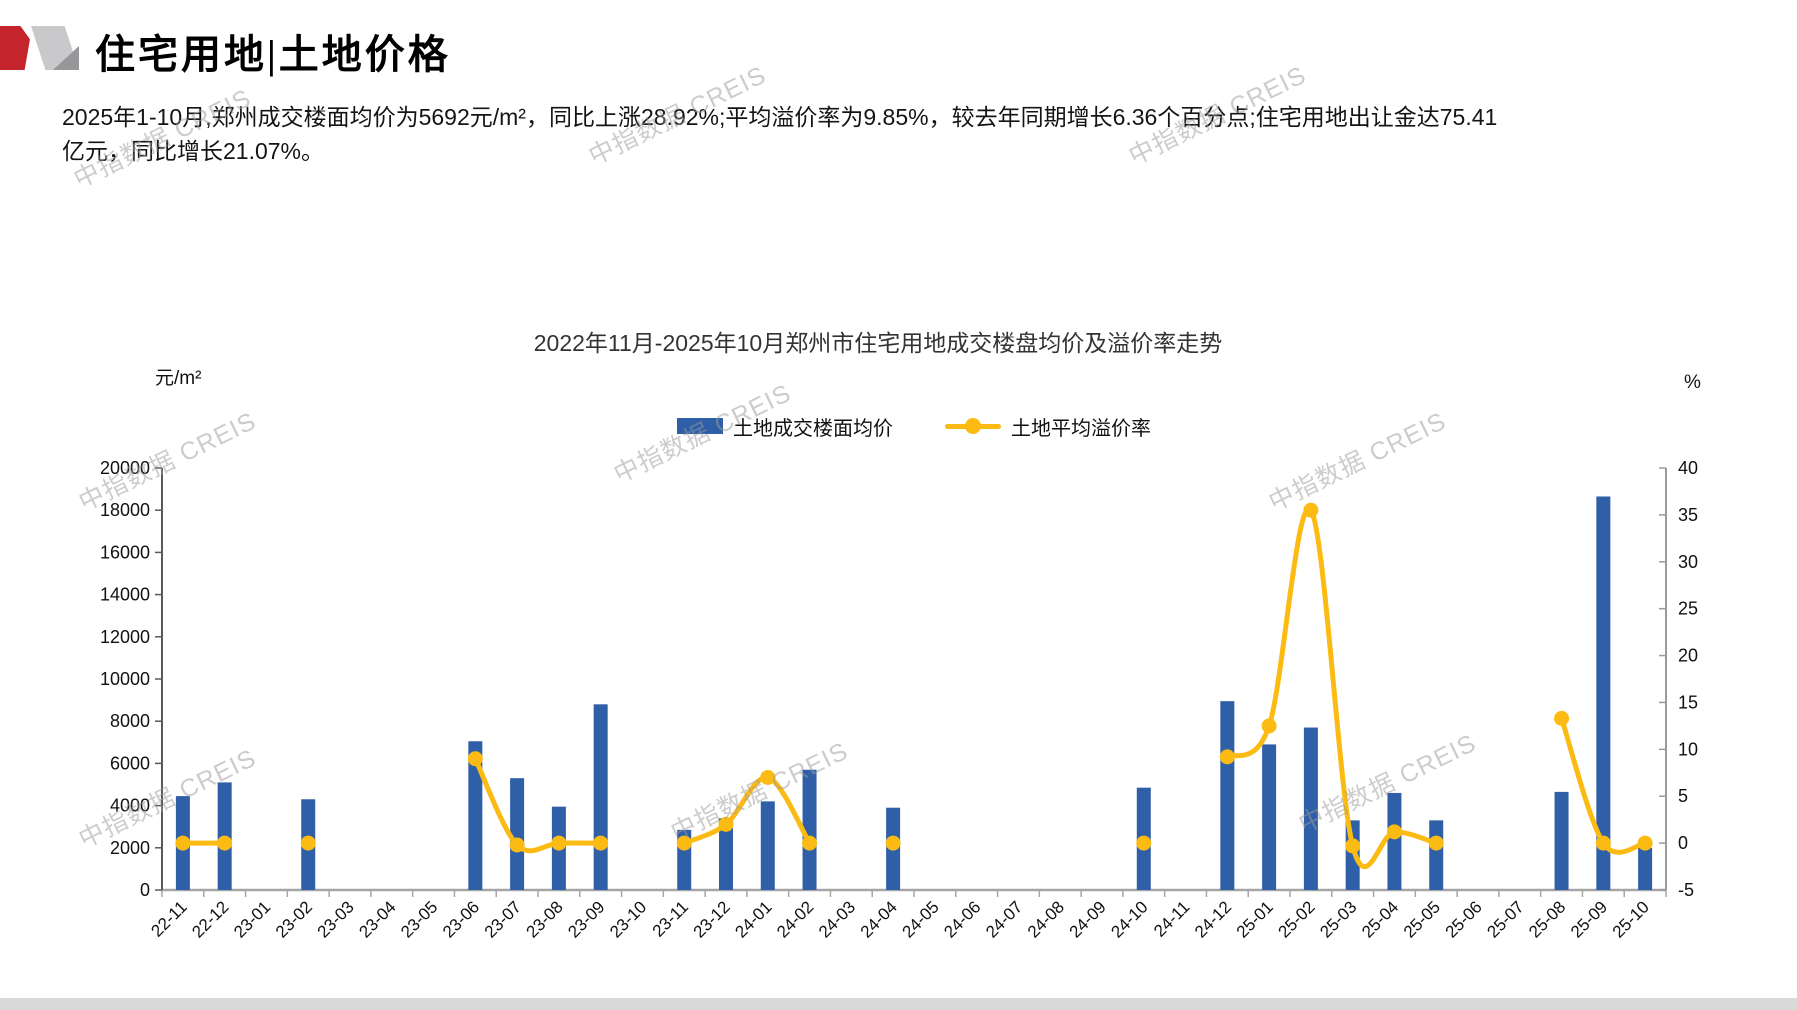 The width and height of the screenshot is (1797, 1010). I want to click on x-axis-category-label: 23-10, so click(628, 919).